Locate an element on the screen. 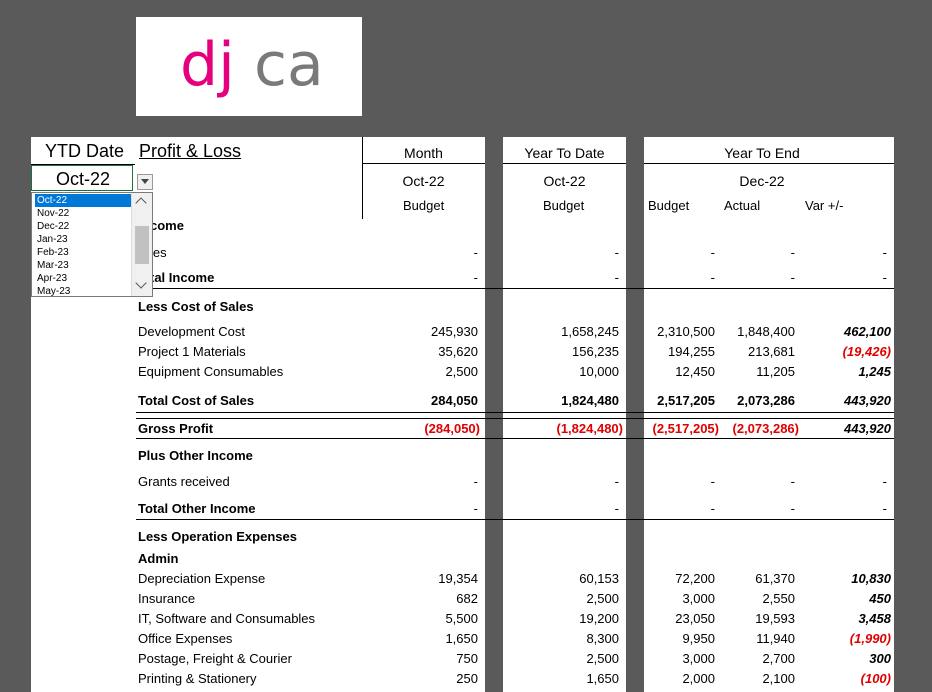  cell-yte-actual: 19,593 is located at coordinates (775, 618).